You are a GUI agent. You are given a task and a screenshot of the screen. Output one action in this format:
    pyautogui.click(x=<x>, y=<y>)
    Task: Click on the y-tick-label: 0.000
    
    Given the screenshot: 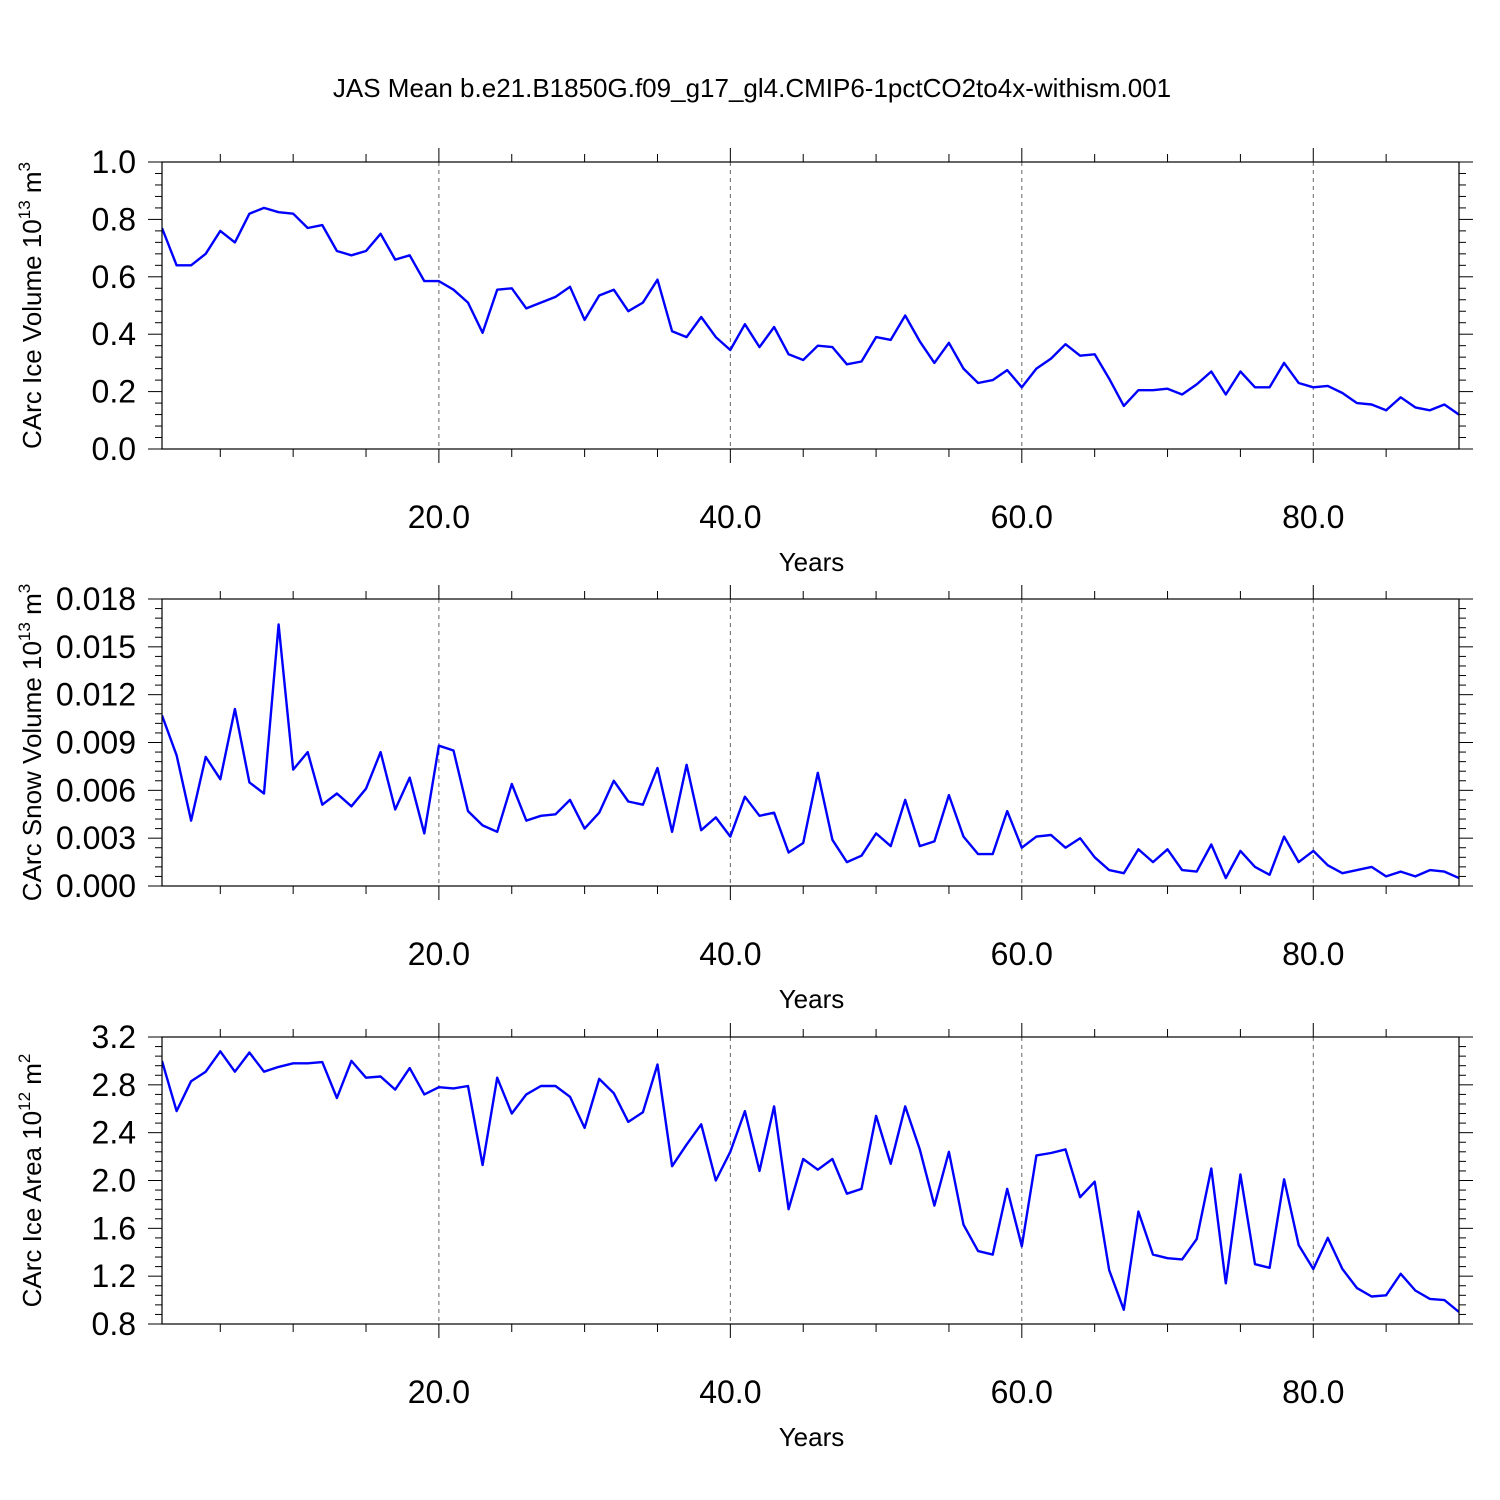 What is the action you would take?
    pyautogui.click(x=96, y=886)
    